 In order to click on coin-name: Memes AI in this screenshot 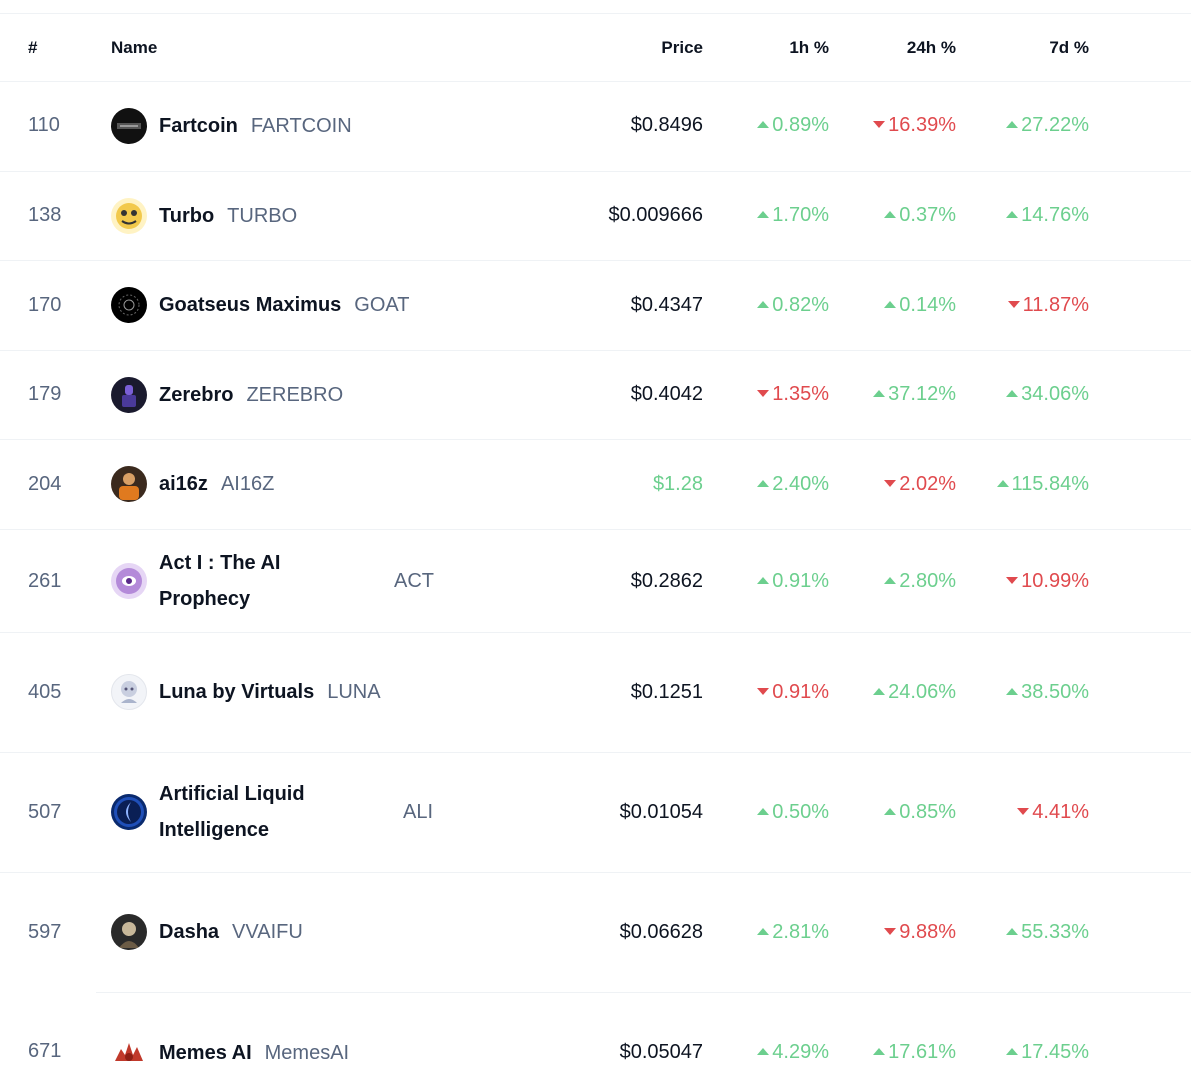, I will do `click(205, 1052)`.